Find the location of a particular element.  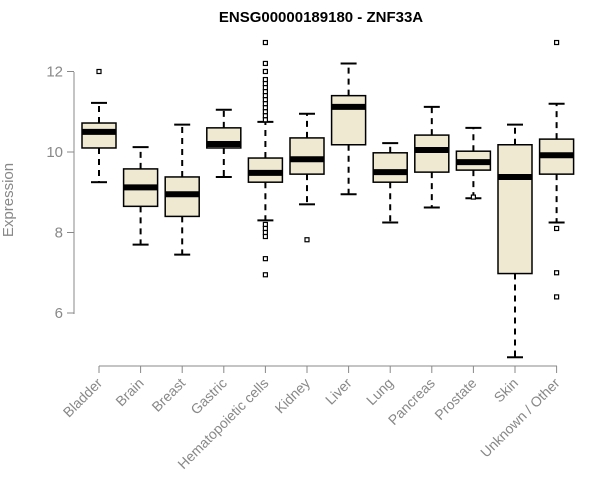

x-tick-label: Bladder is located at coordinates (83, 398).